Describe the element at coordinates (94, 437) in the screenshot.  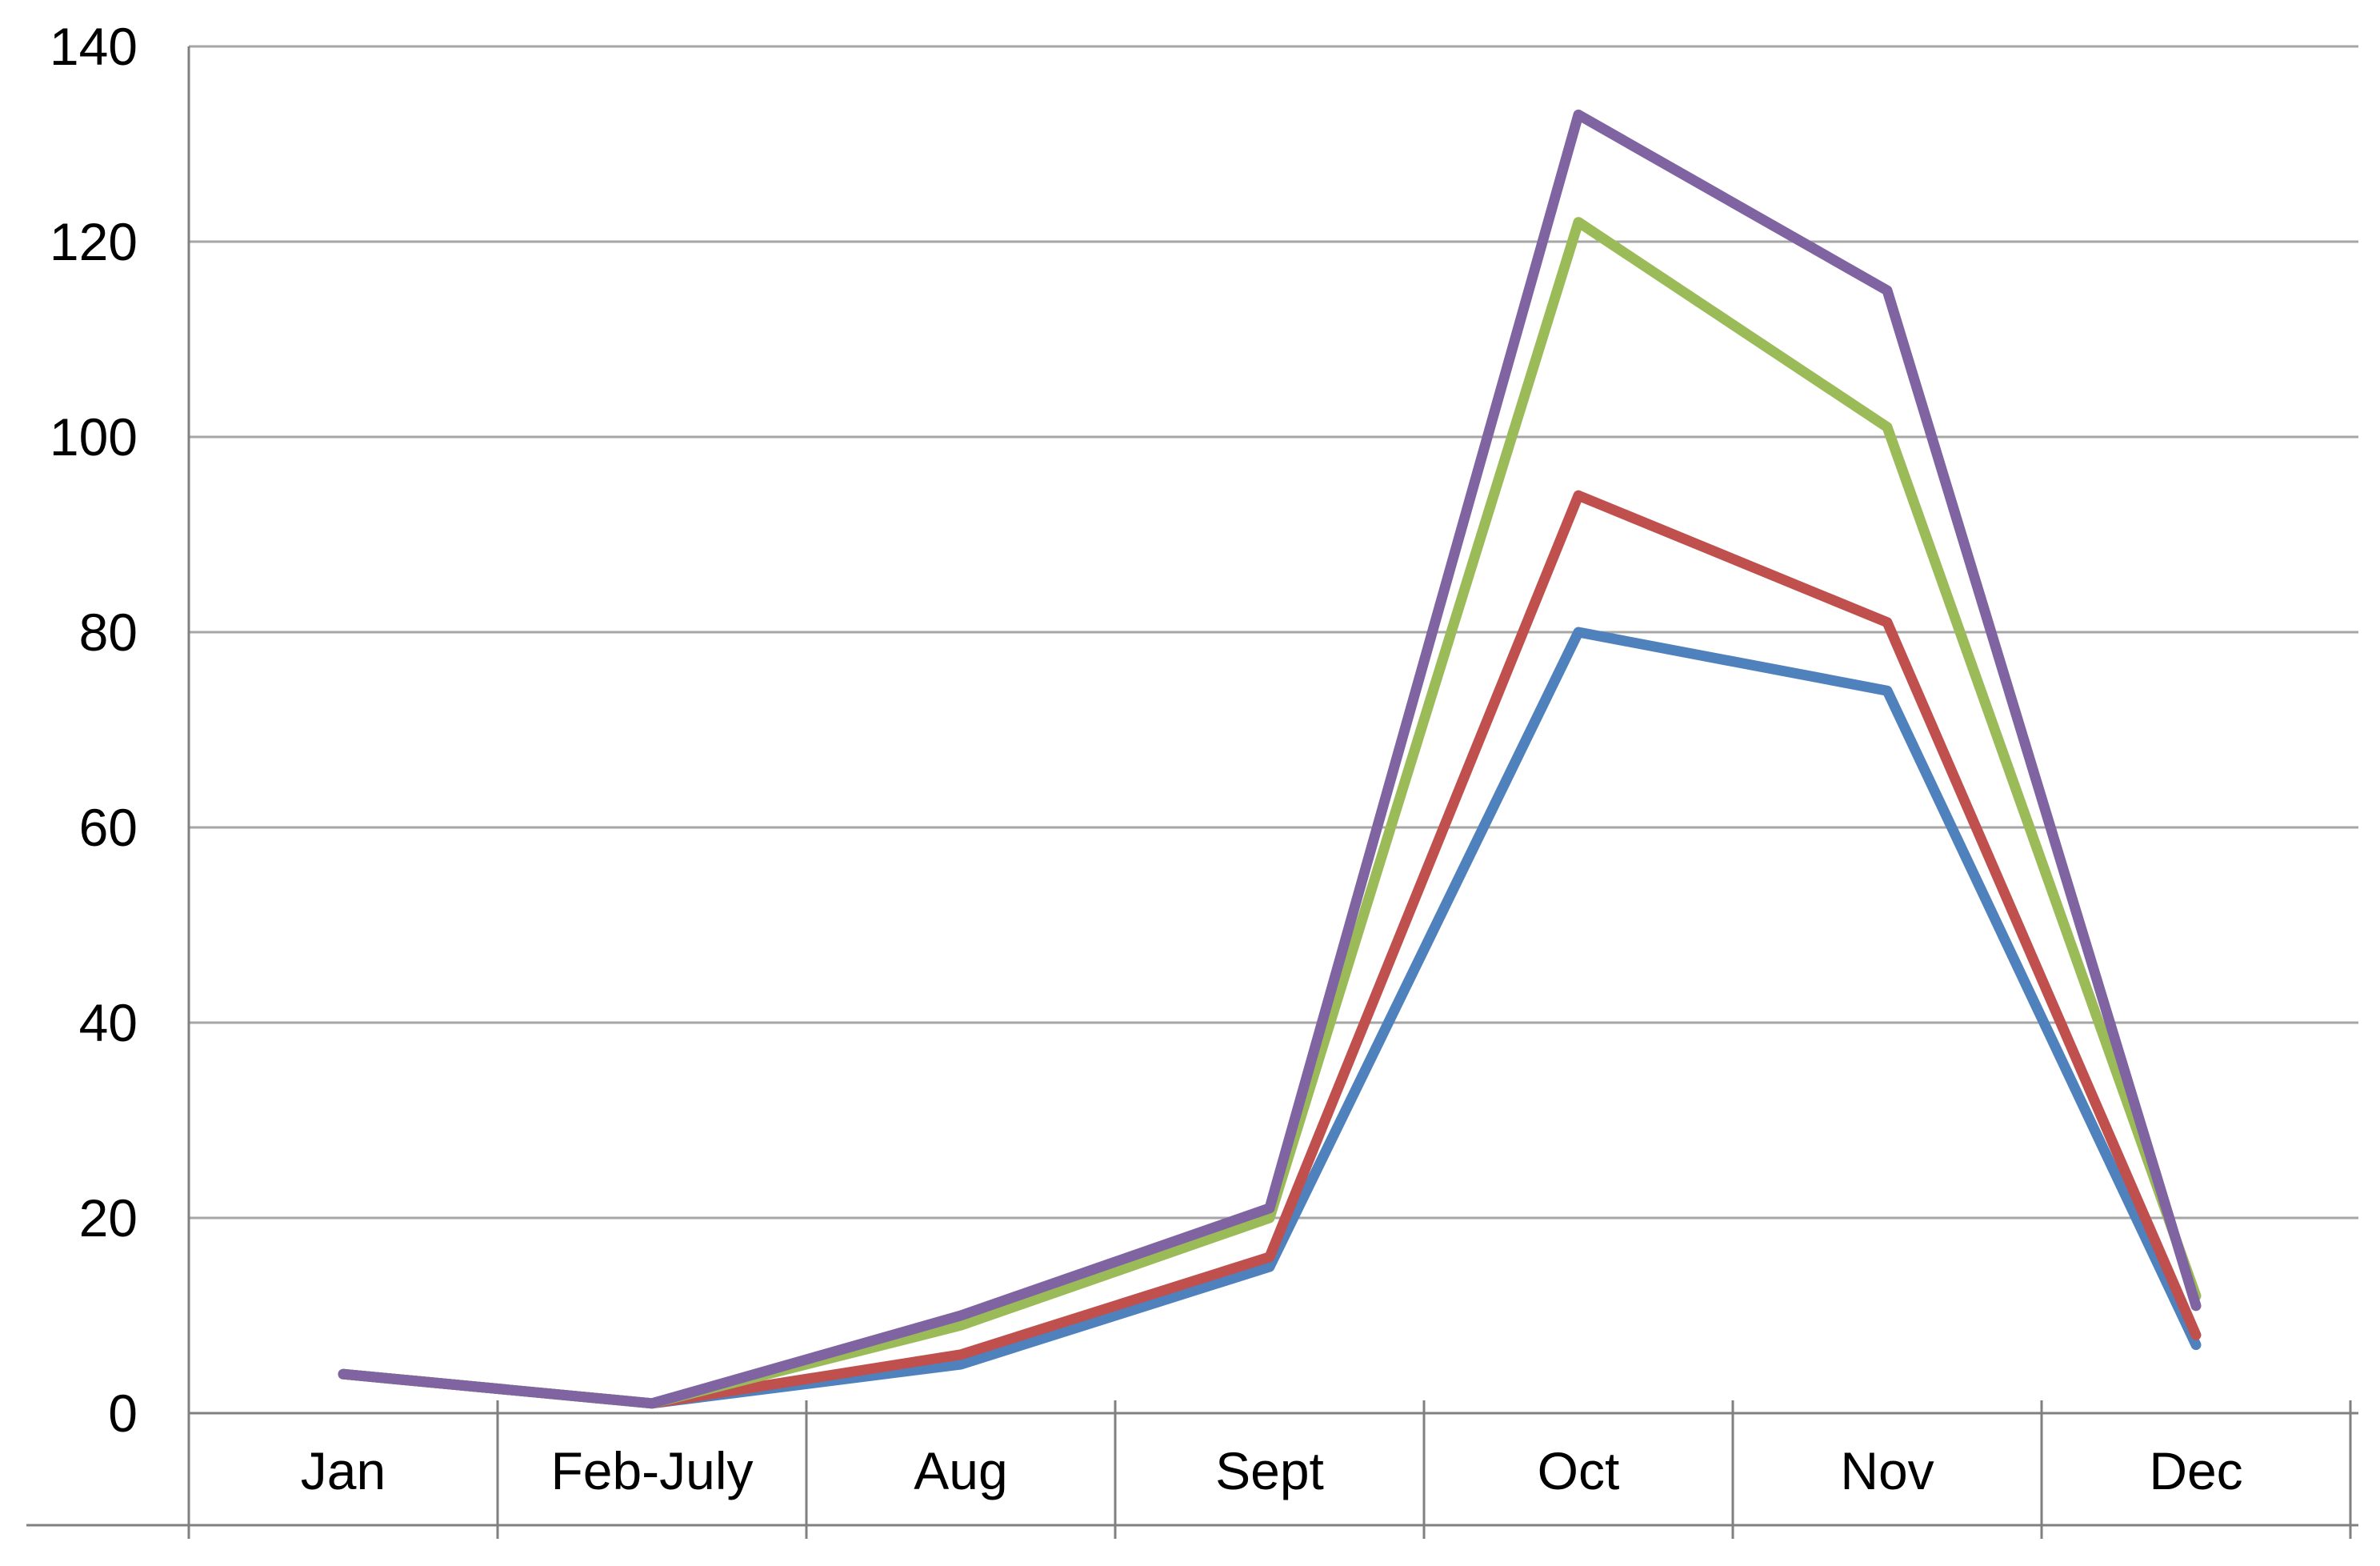
I see `y-tick-label: 100` at that location.